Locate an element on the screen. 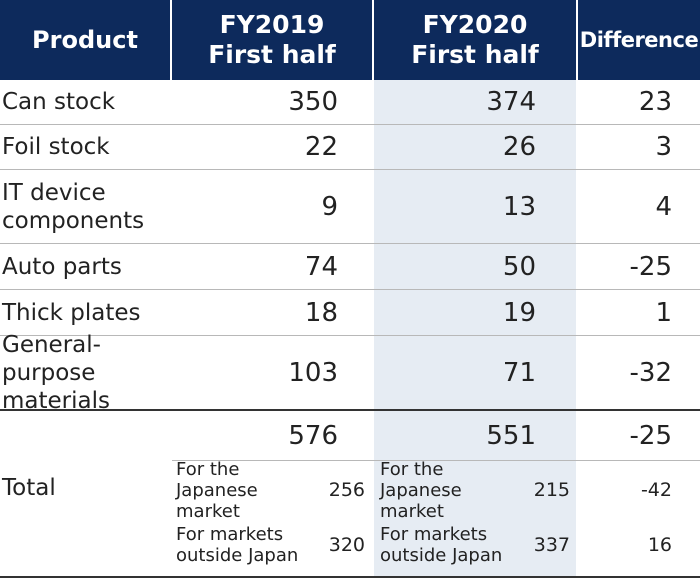  table-row: Thick plates 18 19 1 is located at coordinates (350, 313).